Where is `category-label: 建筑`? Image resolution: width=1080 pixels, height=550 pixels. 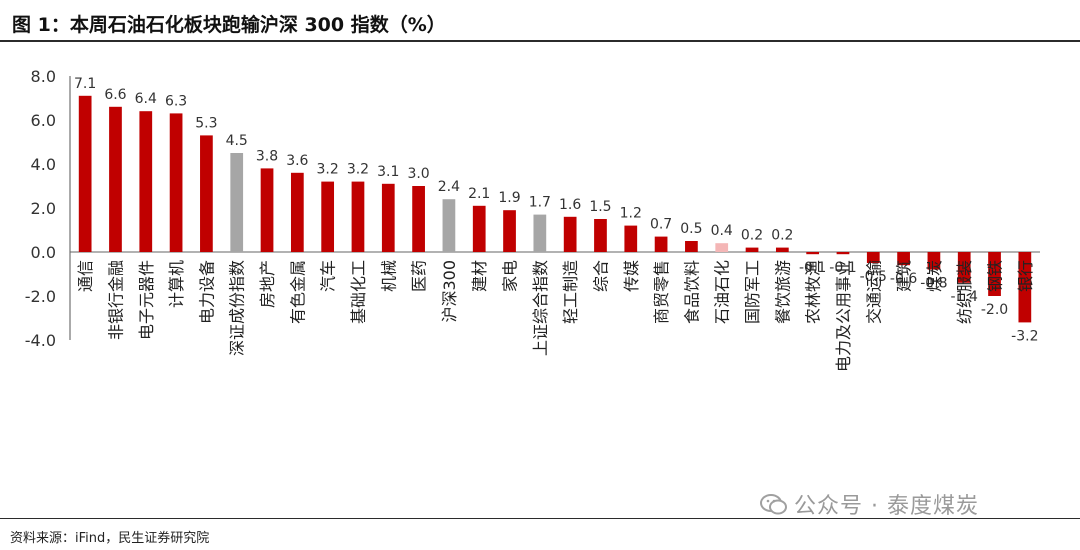
category-label: 建筑 is located at coordinates (904, 276).